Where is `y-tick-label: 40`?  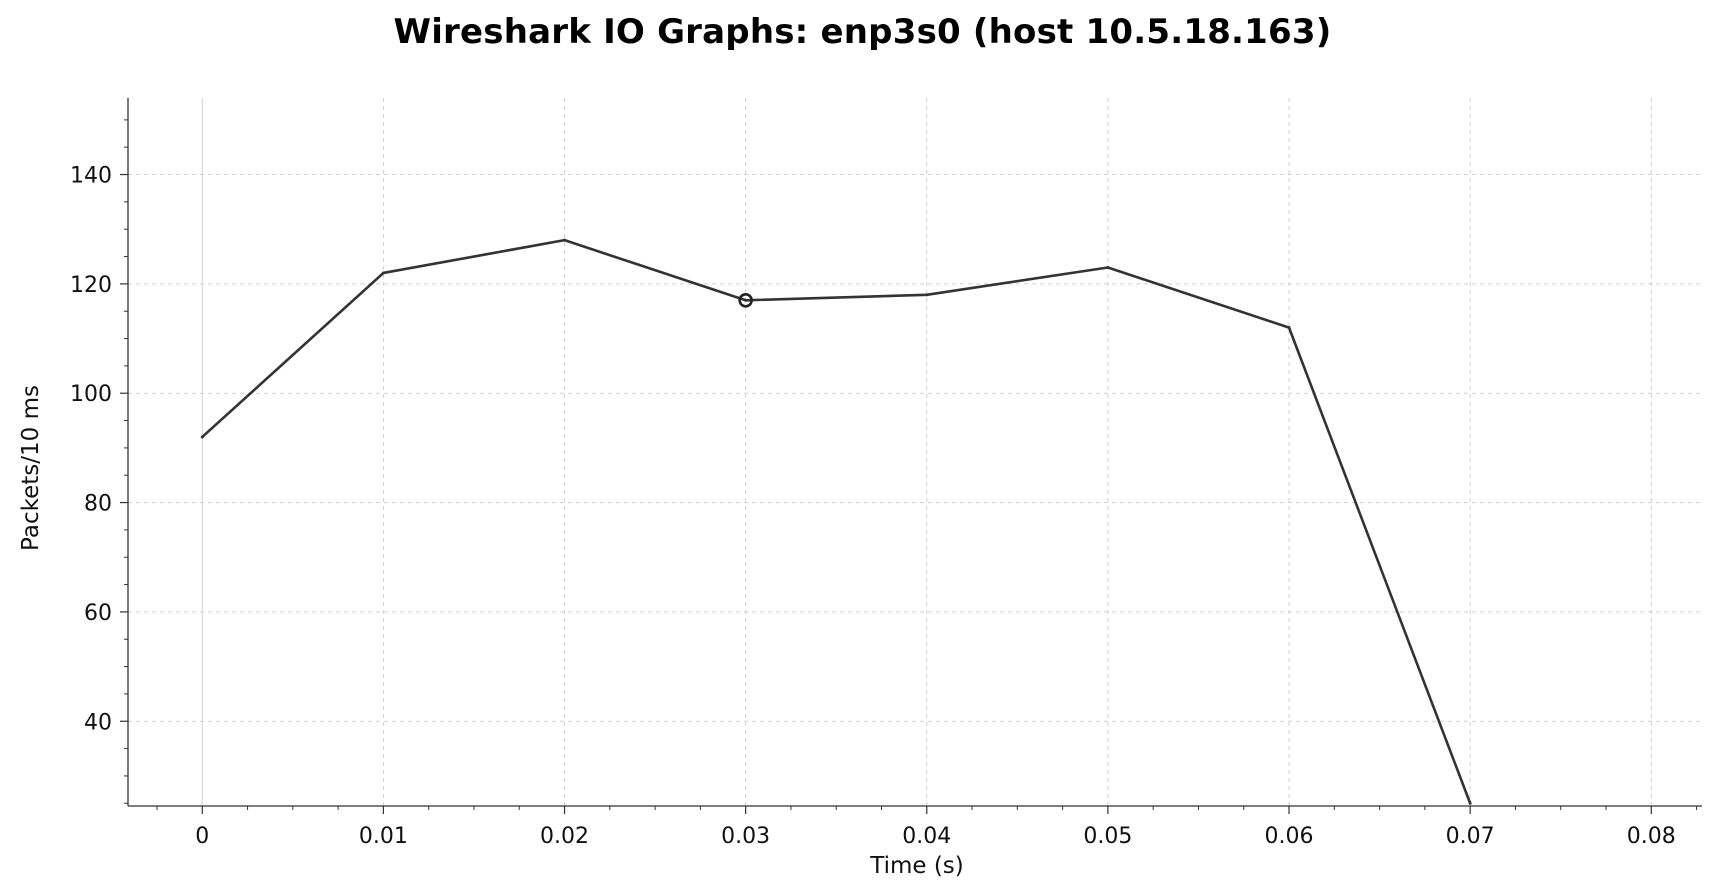
y-tick-label: 40 is located at coordinates (98, 722).